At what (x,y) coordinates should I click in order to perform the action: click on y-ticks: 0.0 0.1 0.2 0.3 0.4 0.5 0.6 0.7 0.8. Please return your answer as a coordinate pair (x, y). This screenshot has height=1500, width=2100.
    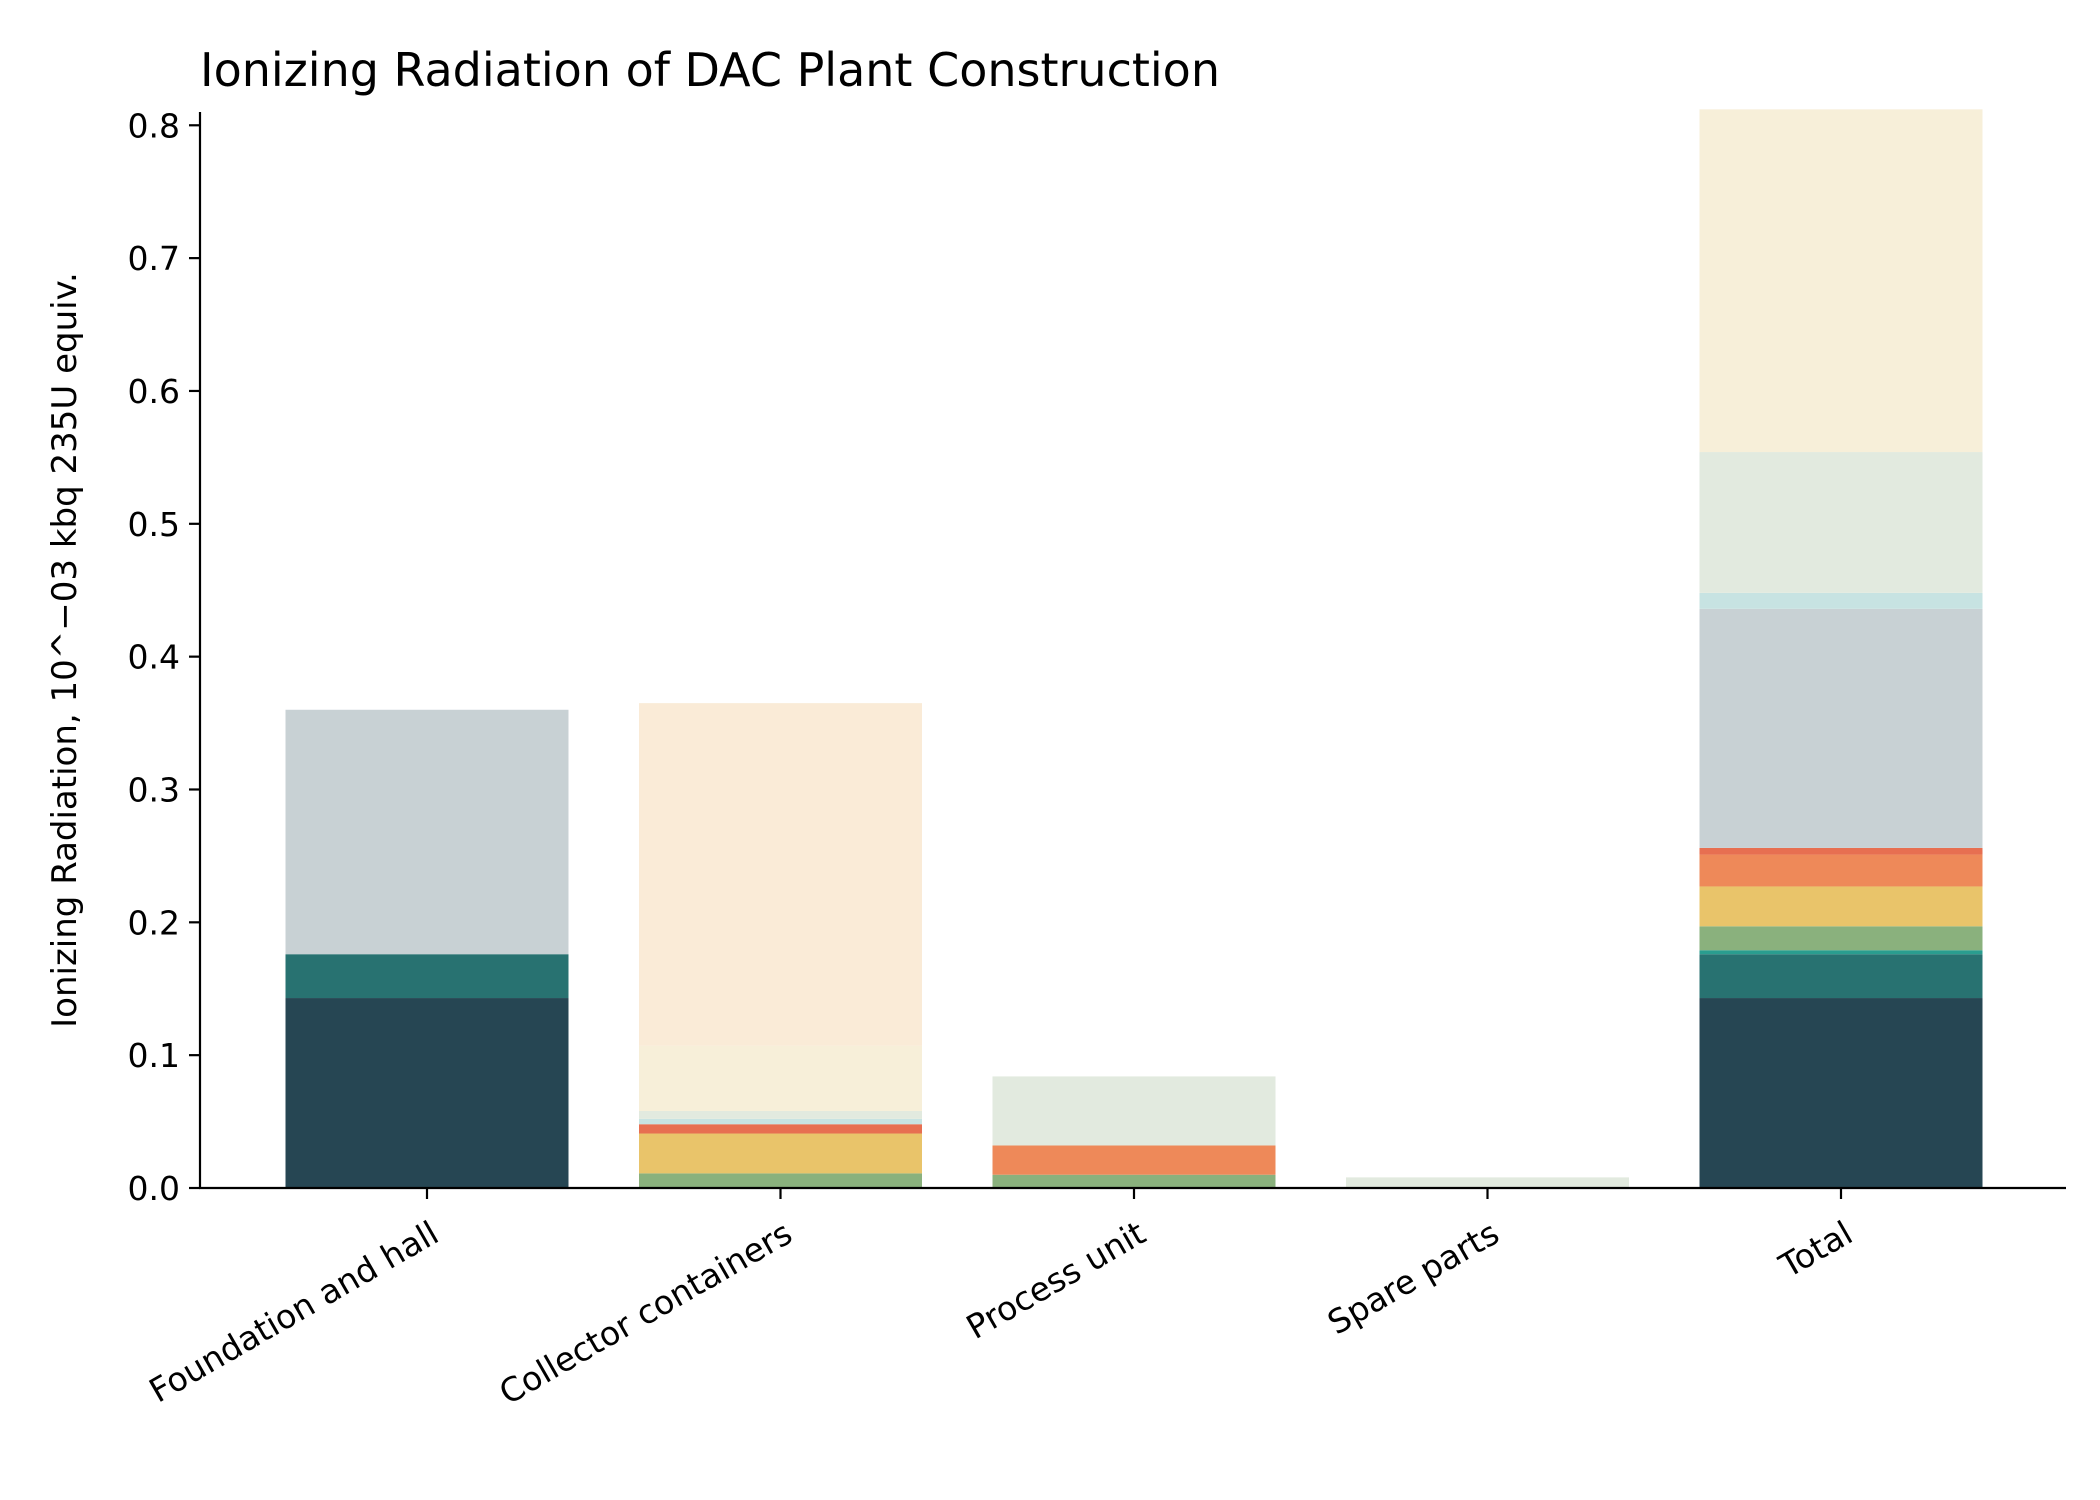
    Looking at the image, I should click on (164, 657).